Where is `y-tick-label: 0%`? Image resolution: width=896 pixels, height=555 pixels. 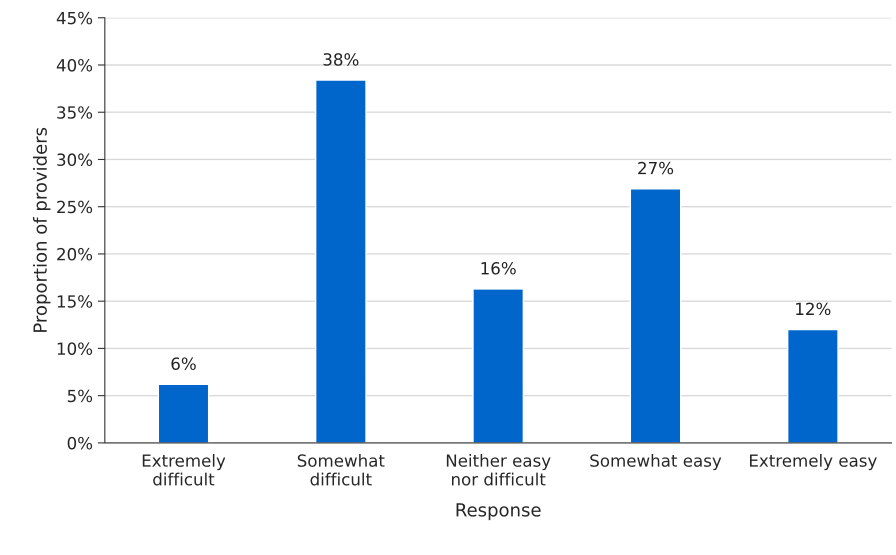 y-tick-label: 0% is located at coordinates (80, 443).